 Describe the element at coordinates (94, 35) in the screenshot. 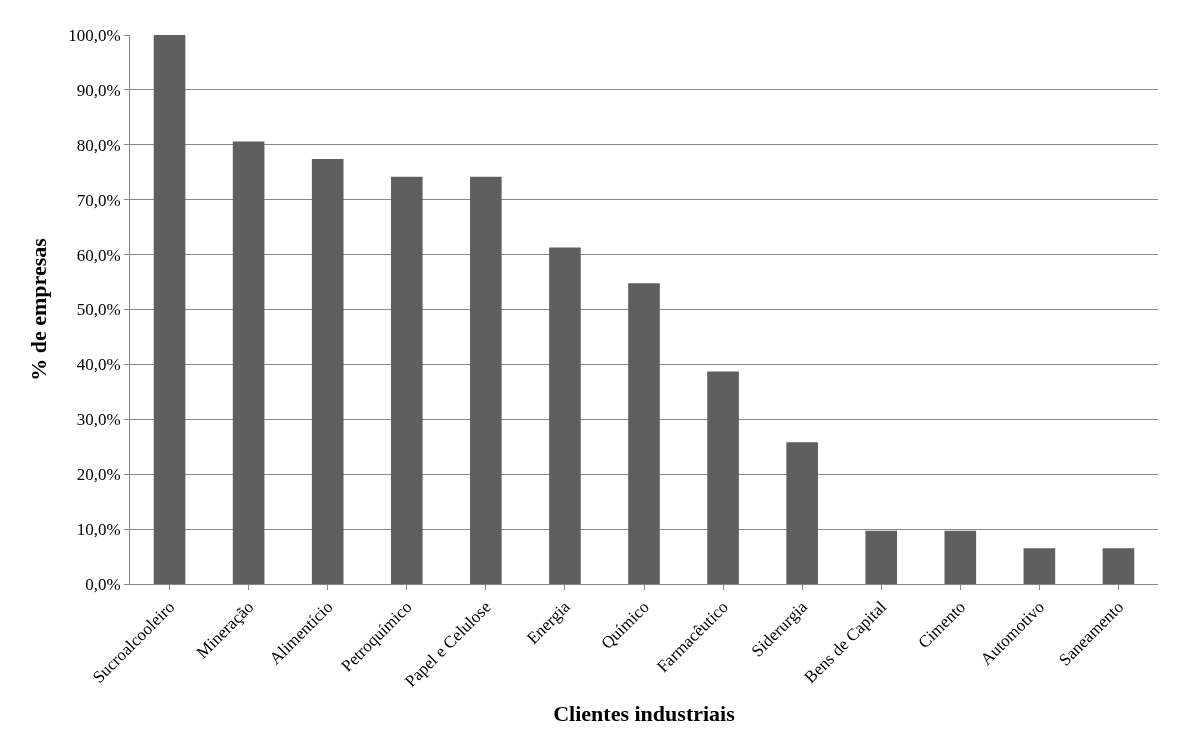

I see `y-tick-label: 100,0%` at that location.